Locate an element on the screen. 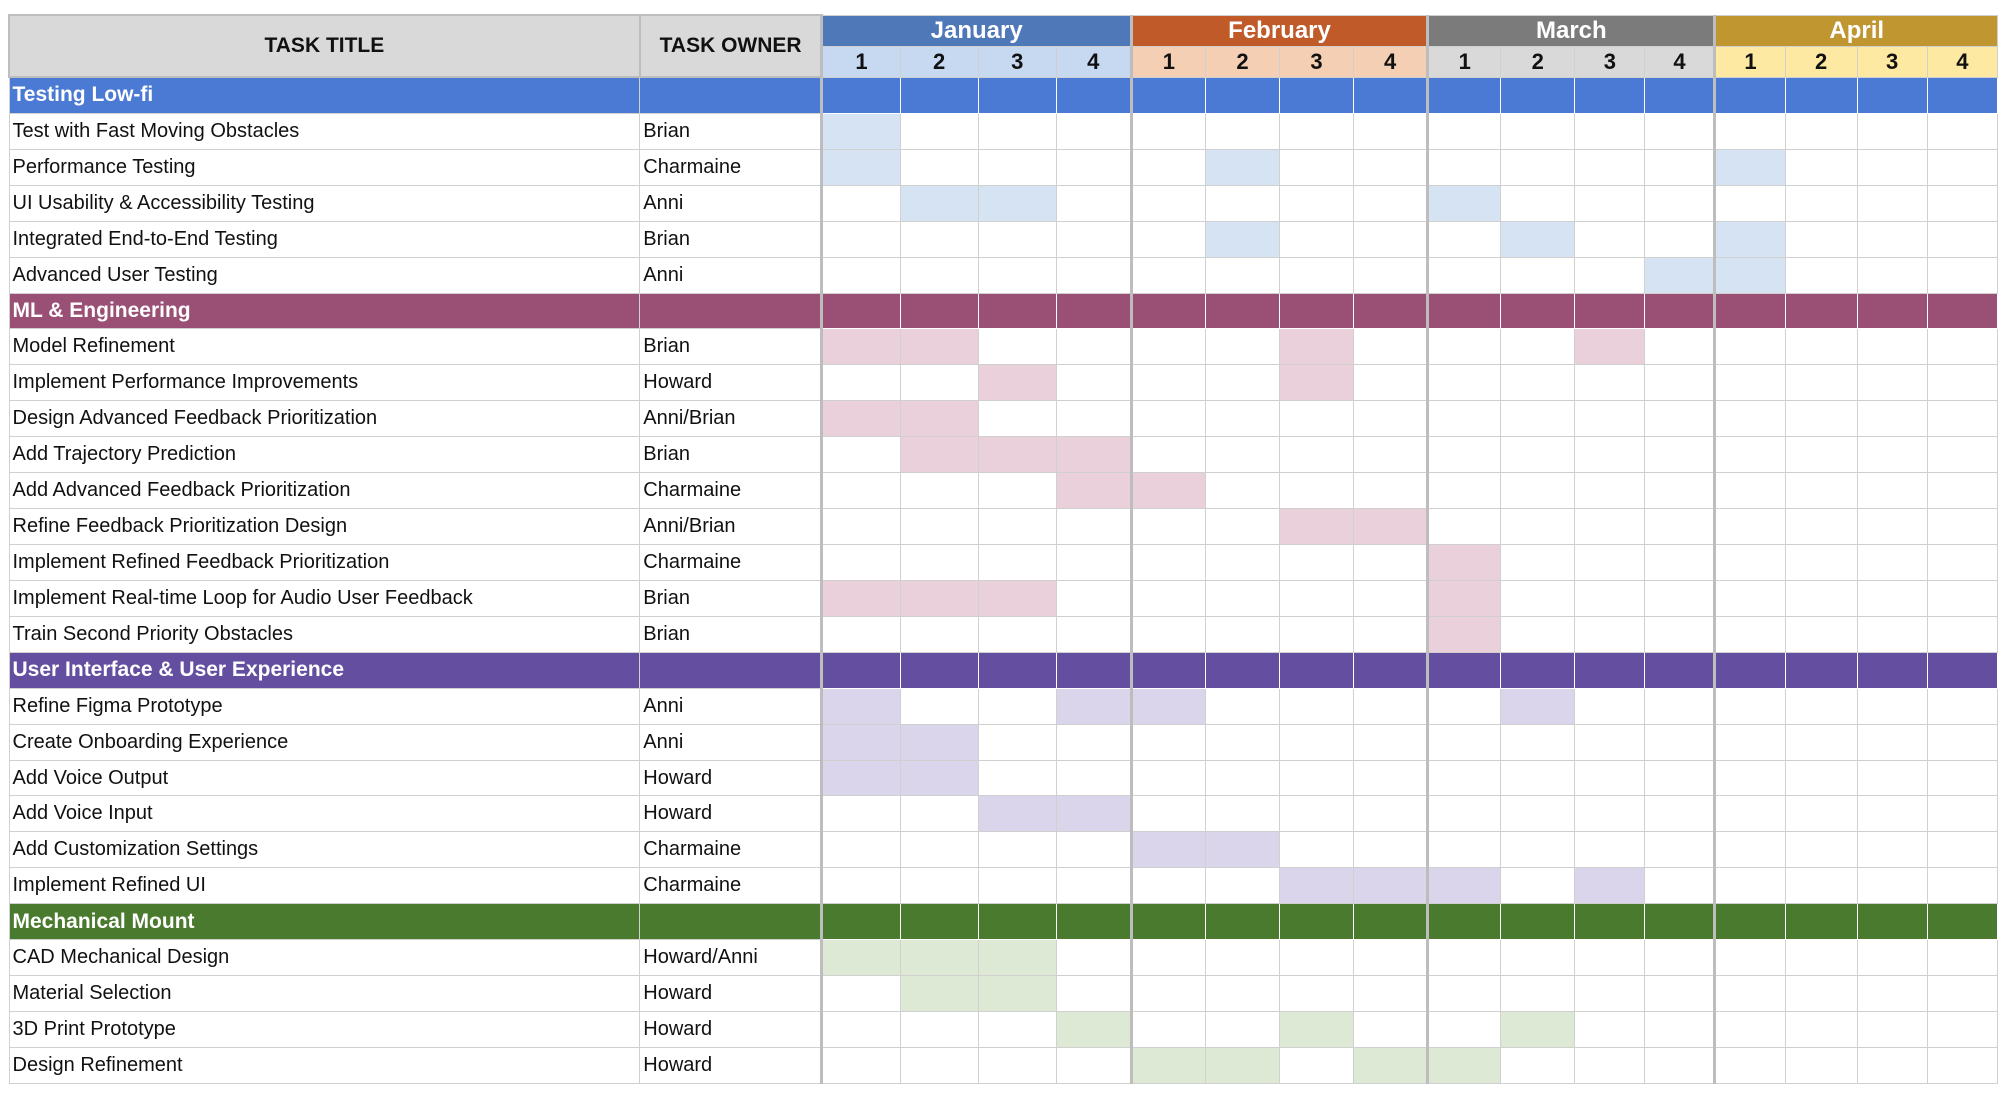 Image resolution: width=2006 pixels, height=1108 pixels. week-header-february-2: 2 is located at coordinates (1242, 61).